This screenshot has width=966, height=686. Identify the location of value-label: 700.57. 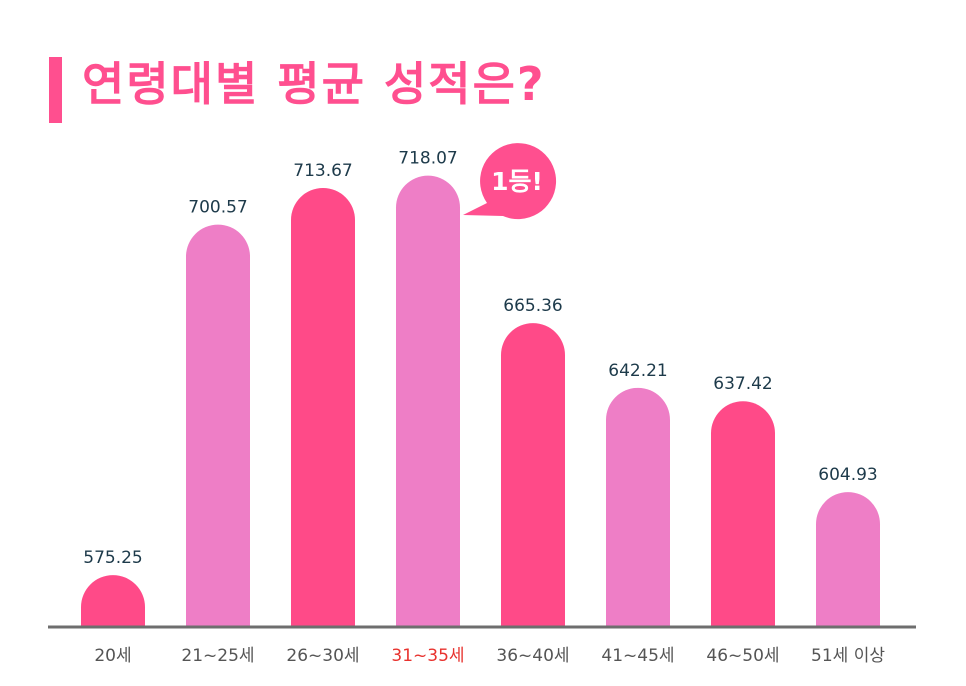
(217, 208).